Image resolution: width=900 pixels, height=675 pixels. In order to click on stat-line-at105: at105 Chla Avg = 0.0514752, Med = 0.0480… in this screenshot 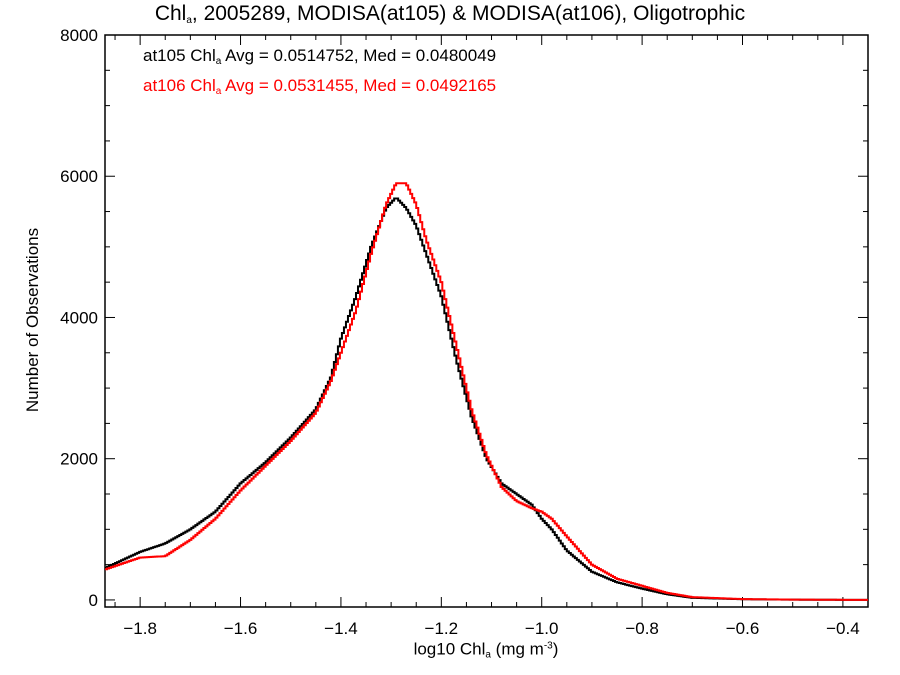, I will do `click(320, 56)`.